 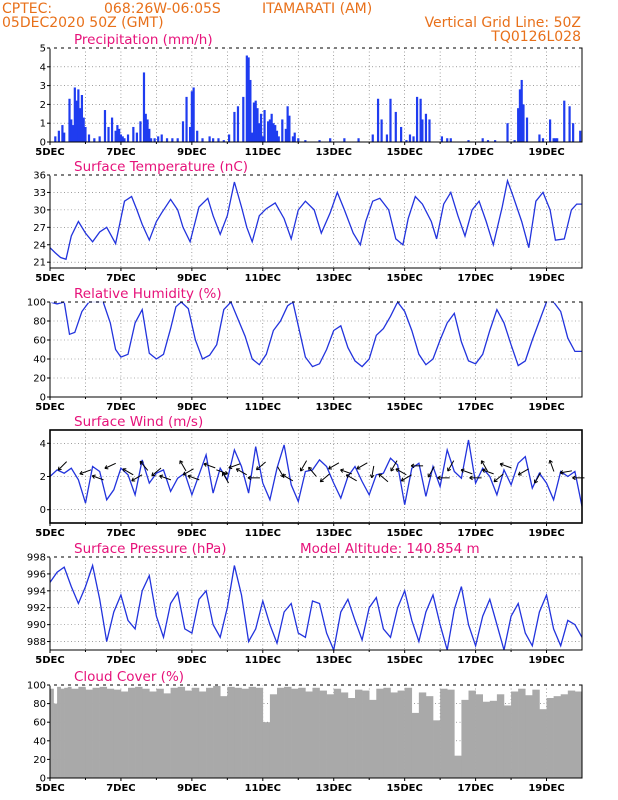 I want to click on rh-x-tick-label: 7DEC, so click(x=120, y=407).